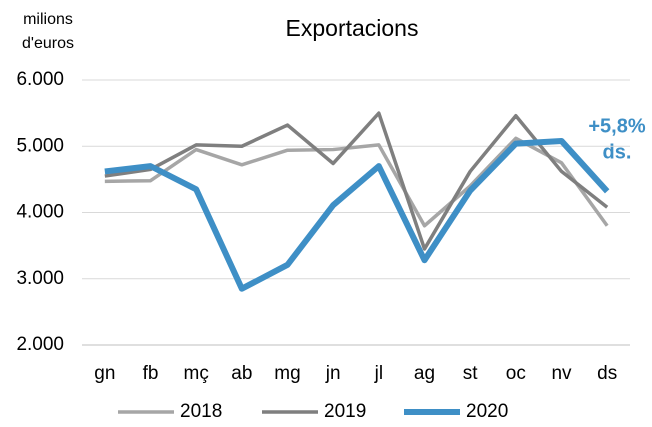  I want to click on x-tick-label: oc, so click(516, 373).